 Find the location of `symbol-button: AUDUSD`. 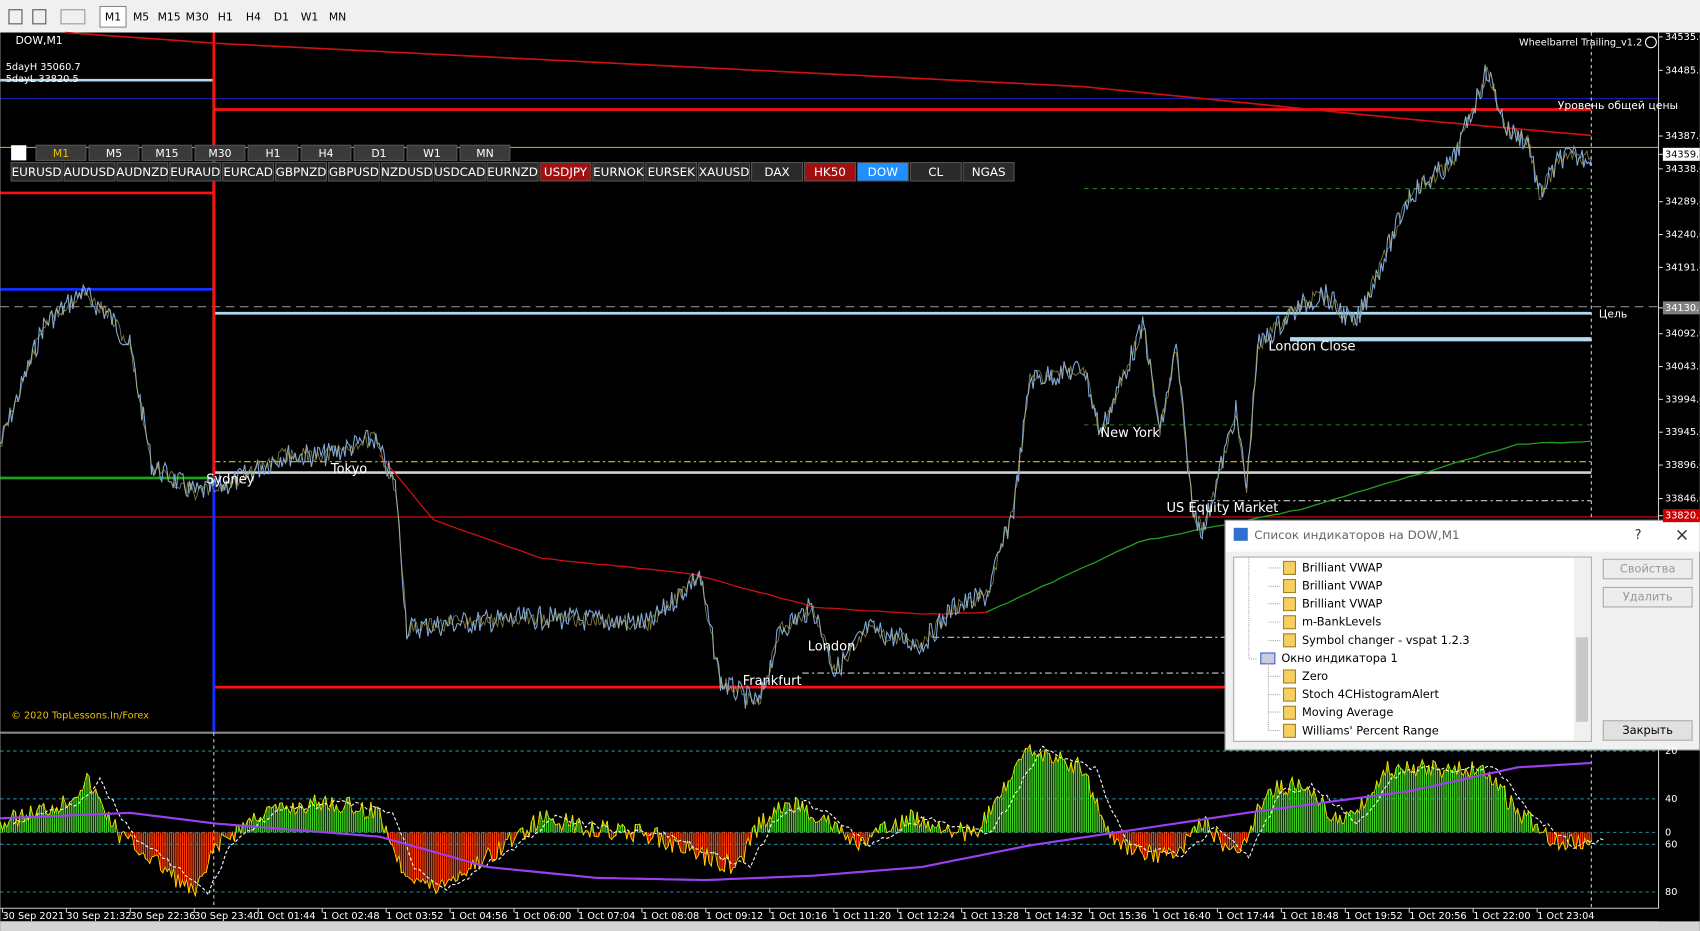

symbol-button: AUDUSD is located at coordinates (89, 172).